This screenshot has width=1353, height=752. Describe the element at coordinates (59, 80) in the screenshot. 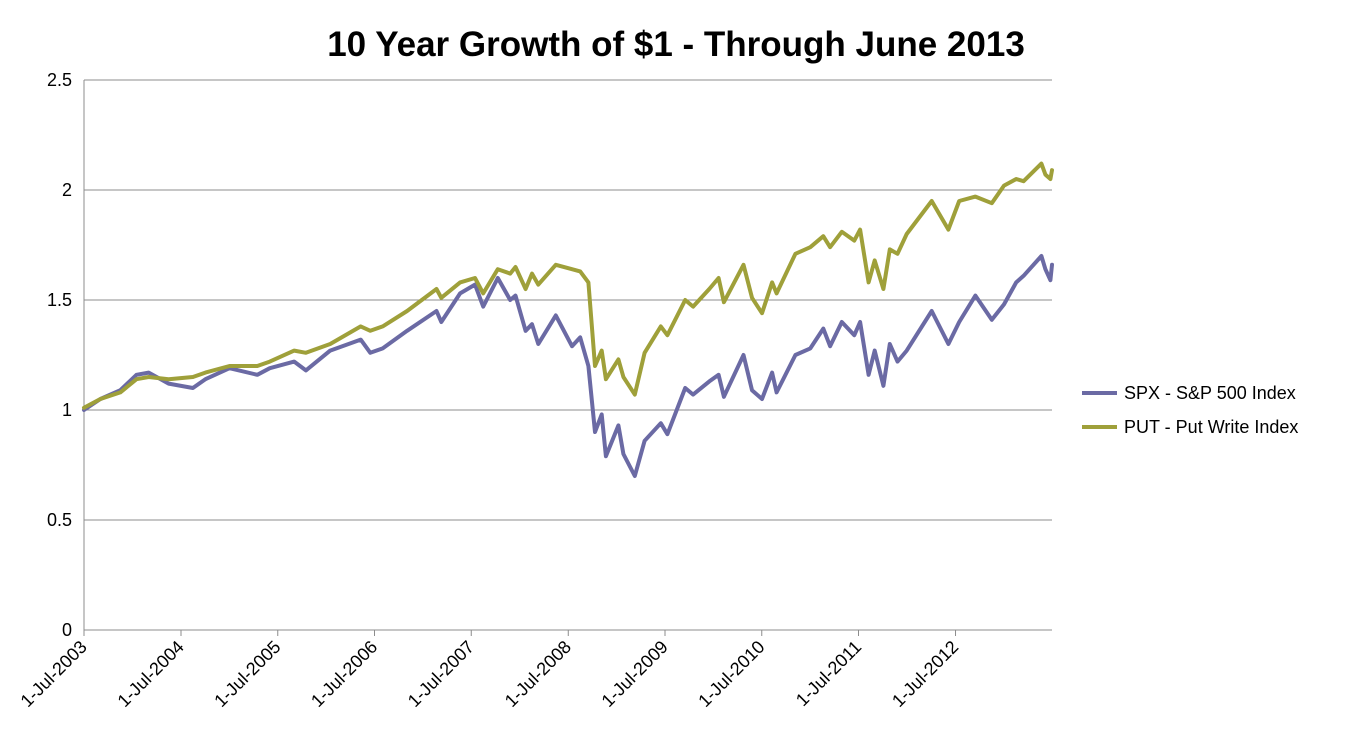

I see `y-tick-label: 2.5` at that location.